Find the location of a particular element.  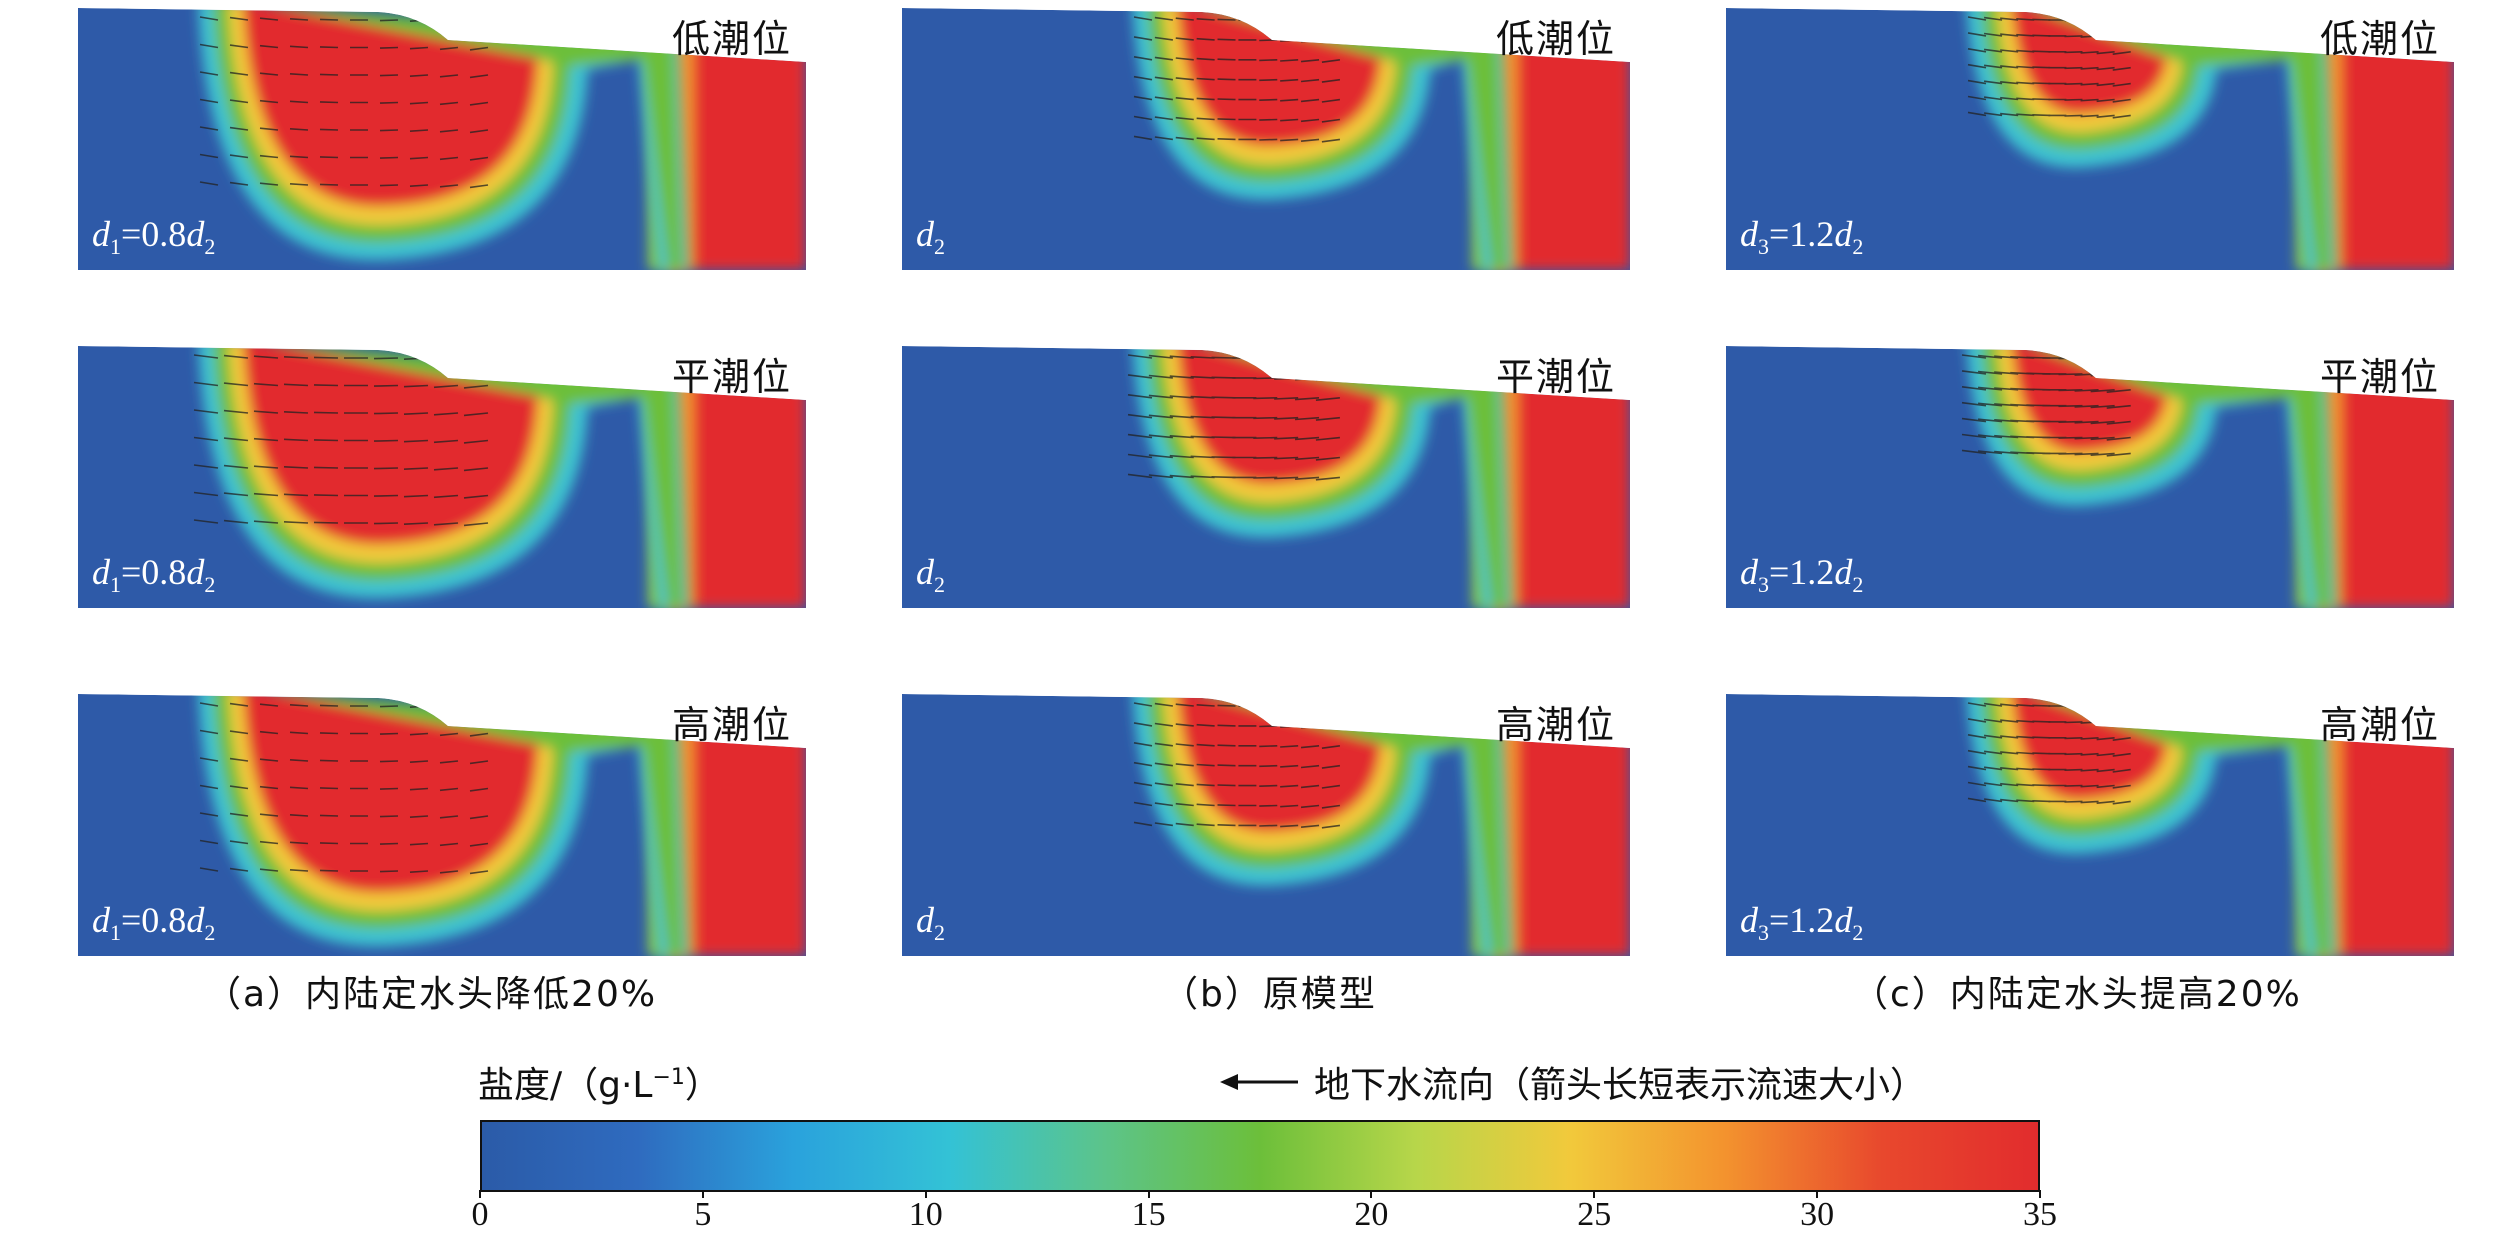

tide-label: 高潮位 is located at coordinates (2379, 725).